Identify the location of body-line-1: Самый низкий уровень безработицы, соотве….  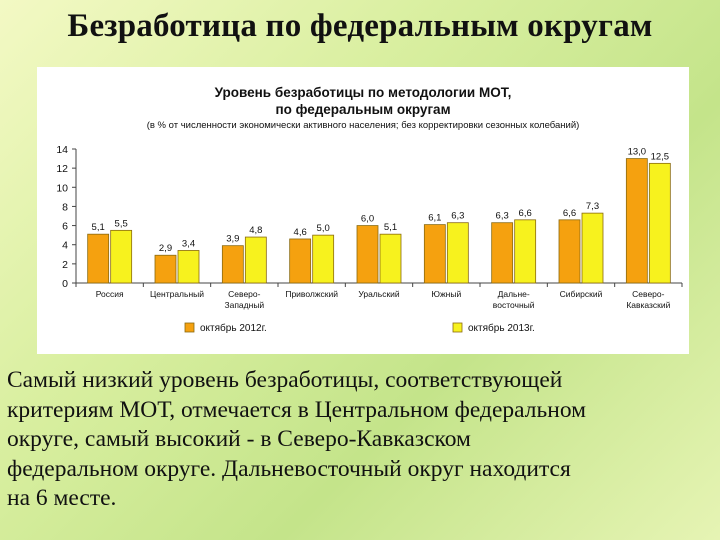
(285, 380).